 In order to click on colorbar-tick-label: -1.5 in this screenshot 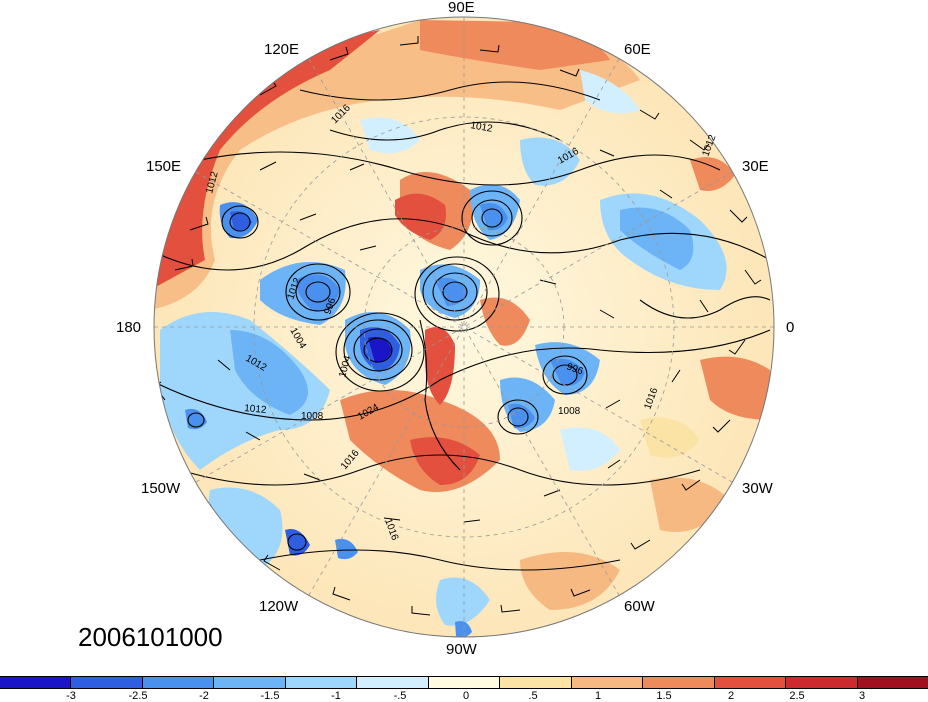, I will do `click(270, 696)`.